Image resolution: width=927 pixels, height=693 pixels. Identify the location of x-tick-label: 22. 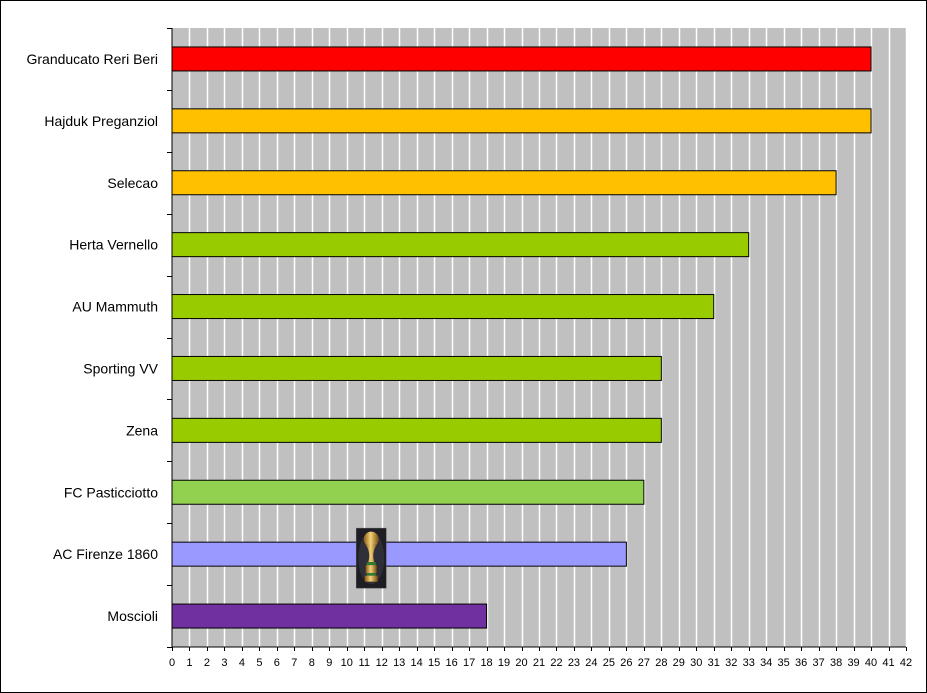
(556, 663).